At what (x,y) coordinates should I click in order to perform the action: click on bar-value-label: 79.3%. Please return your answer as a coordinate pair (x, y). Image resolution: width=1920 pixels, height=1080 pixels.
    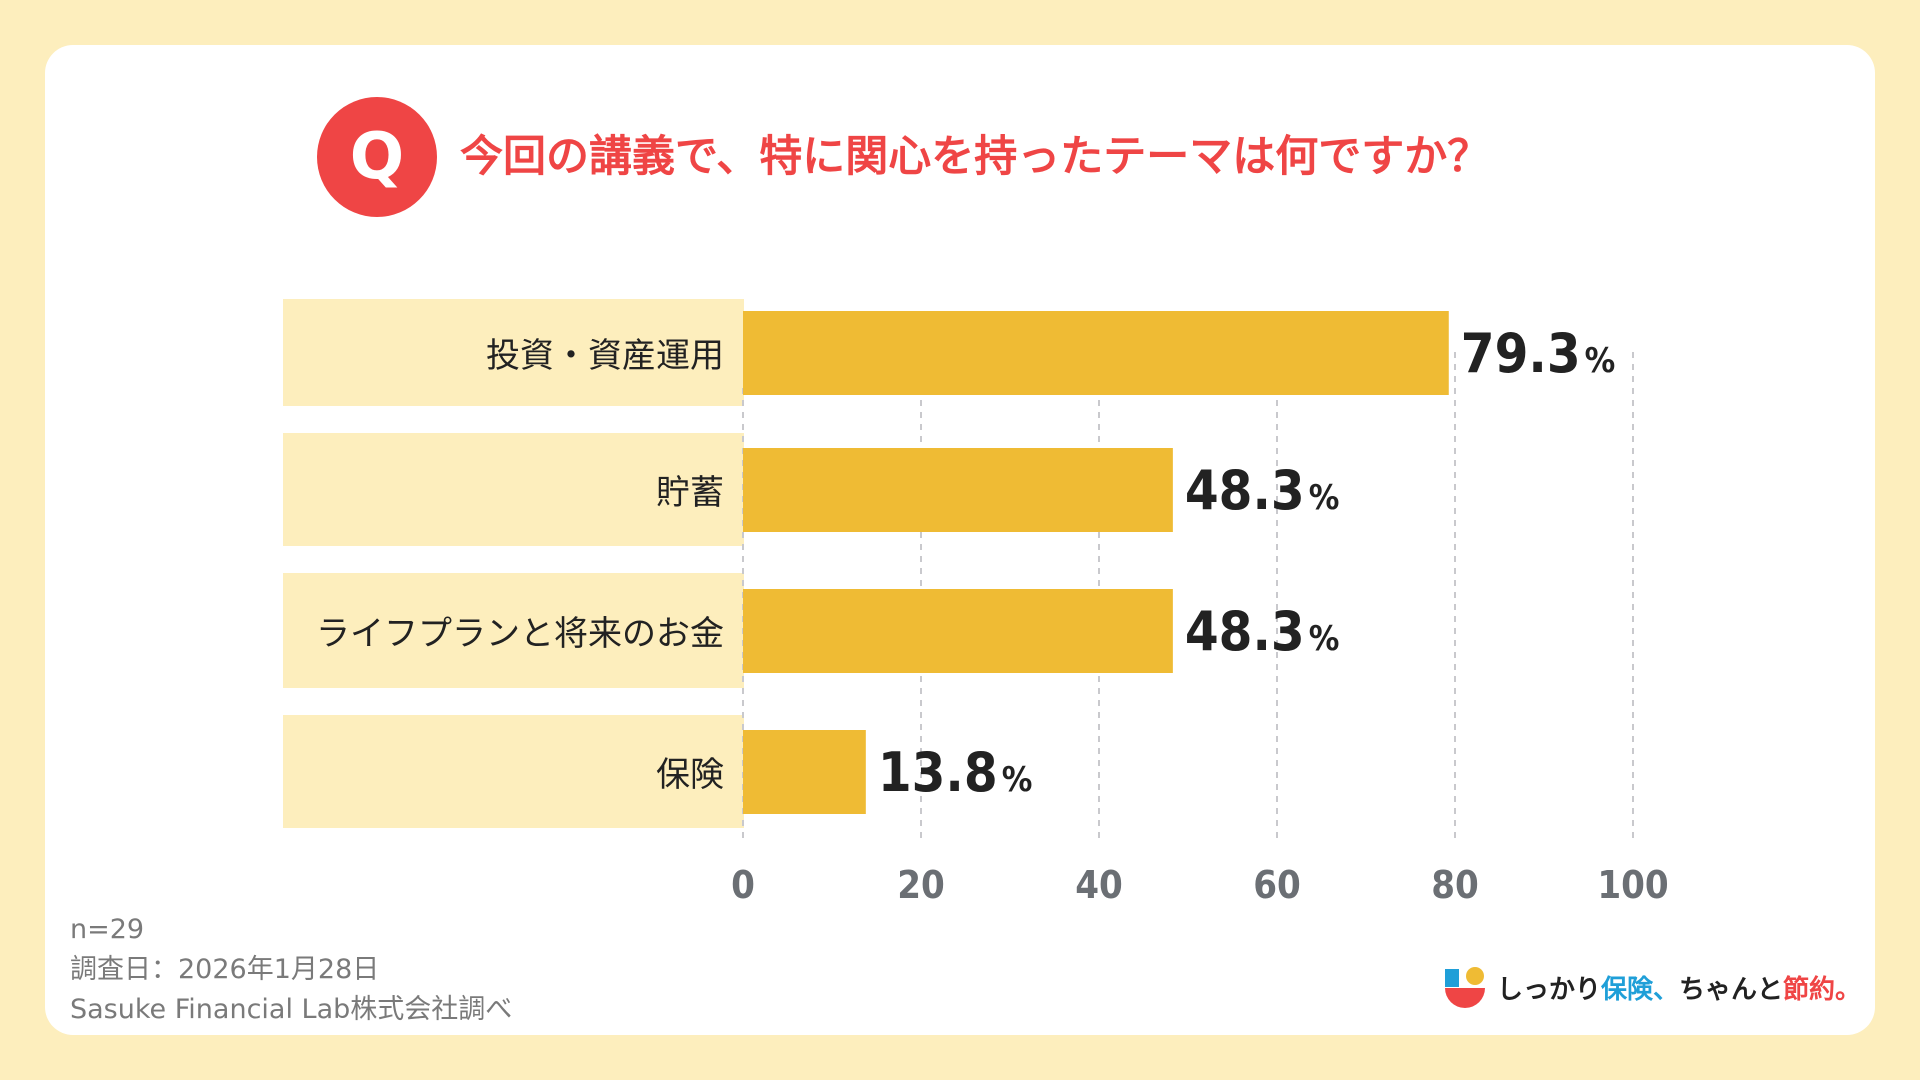
    Looking at the image, I should click on (1538, 353).